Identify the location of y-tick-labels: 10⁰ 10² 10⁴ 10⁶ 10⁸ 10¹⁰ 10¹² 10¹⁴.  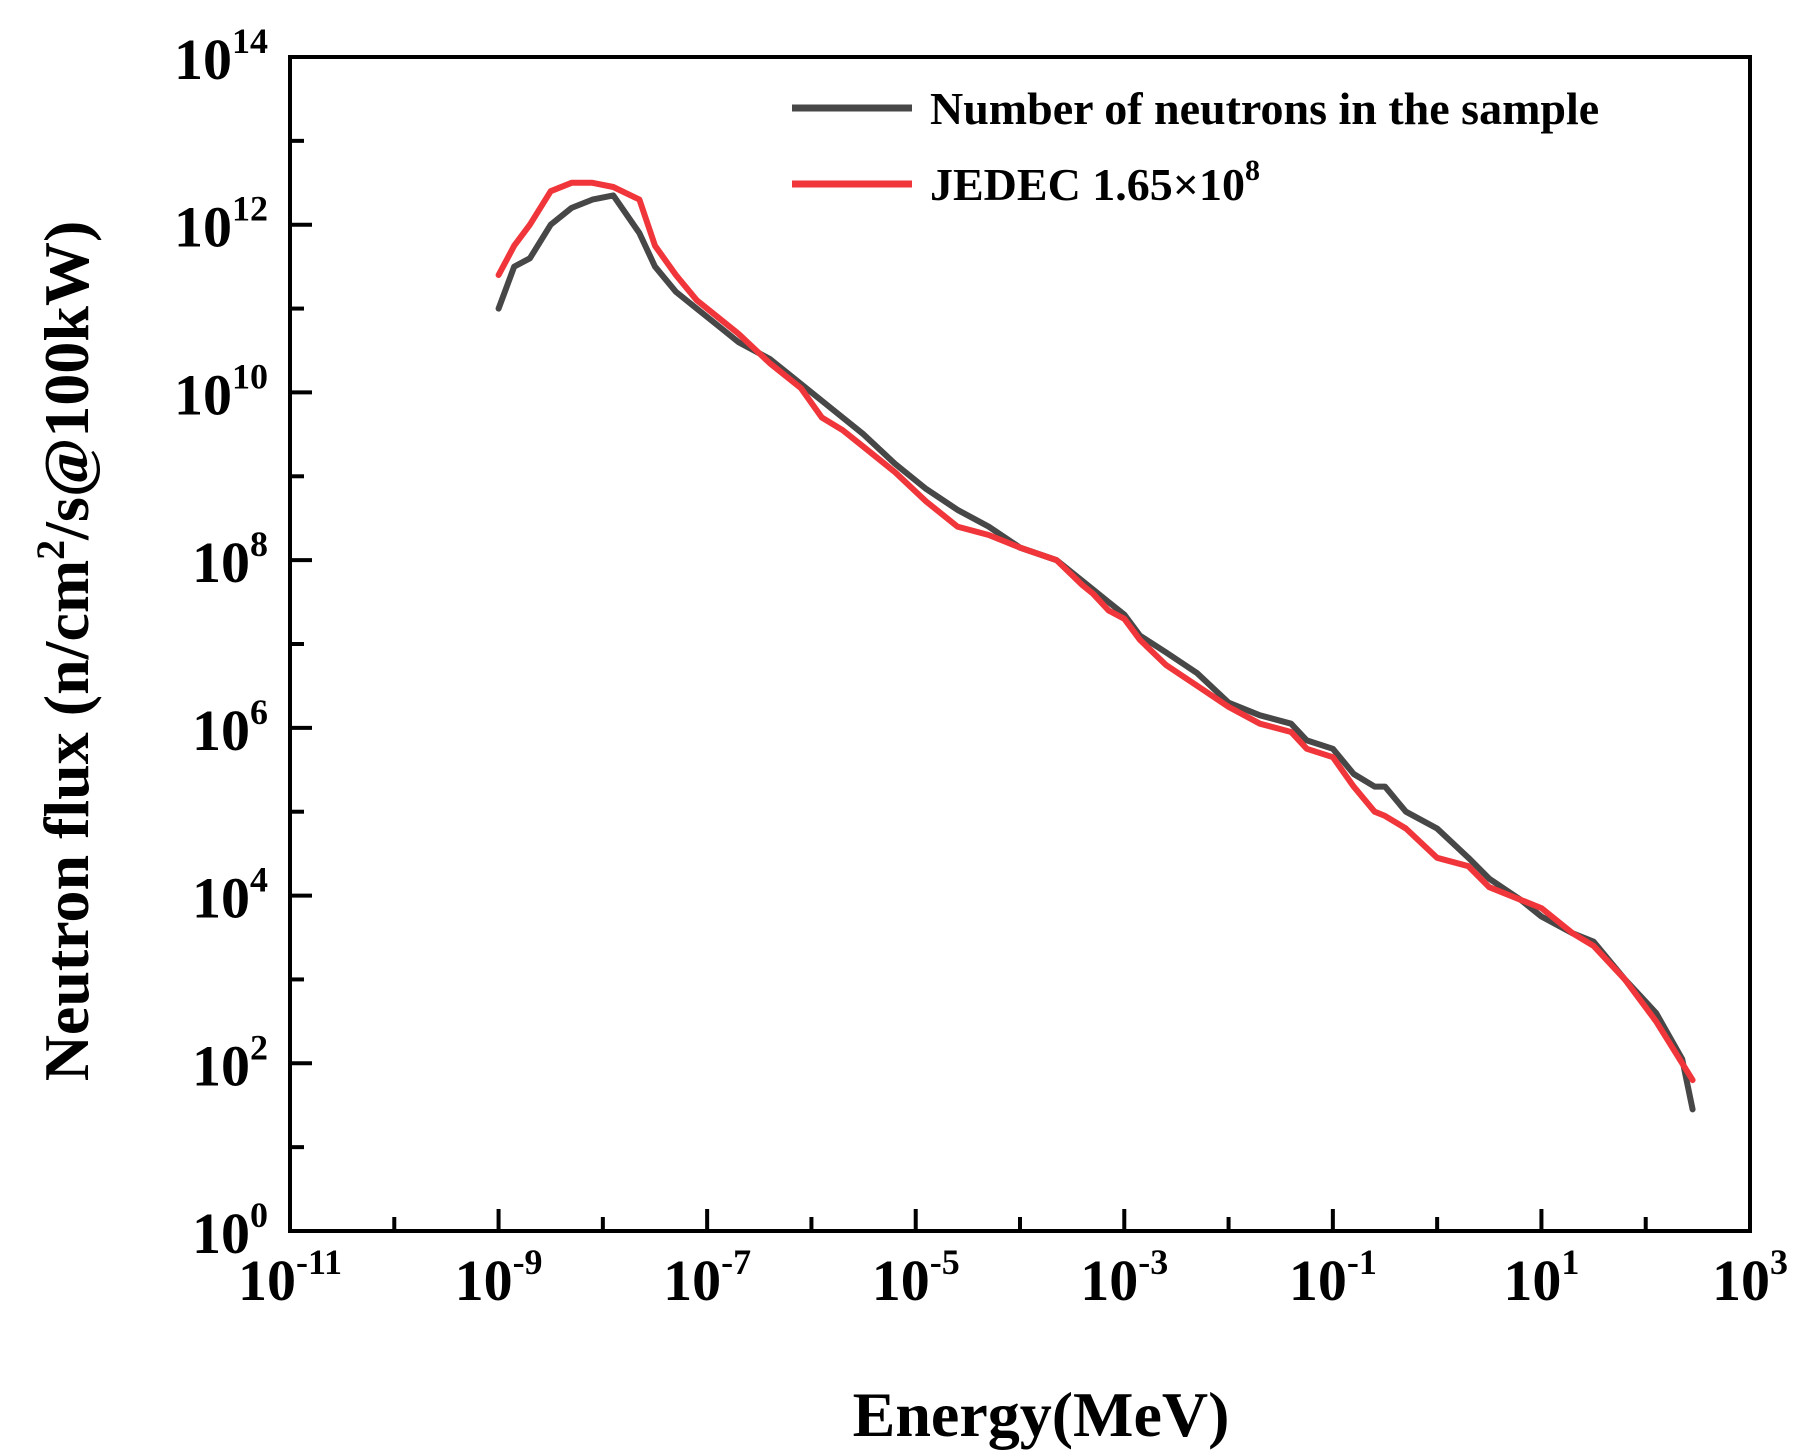
(221, 643).